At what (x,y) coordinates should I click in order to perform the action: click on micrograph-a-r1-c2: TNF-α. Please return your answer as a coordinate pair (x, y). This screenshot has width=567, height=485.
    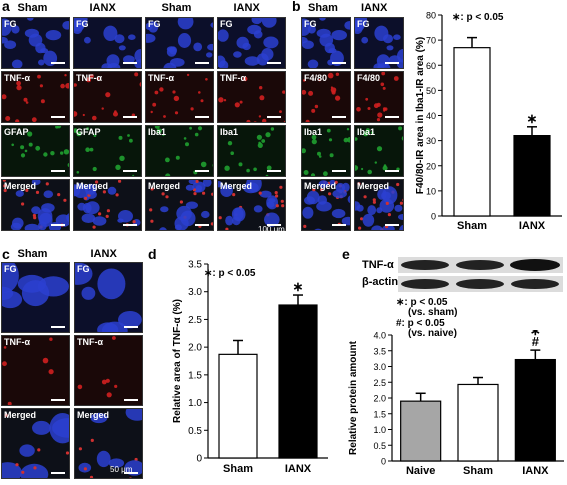
    Looking at the image, I should click on (179, 97).